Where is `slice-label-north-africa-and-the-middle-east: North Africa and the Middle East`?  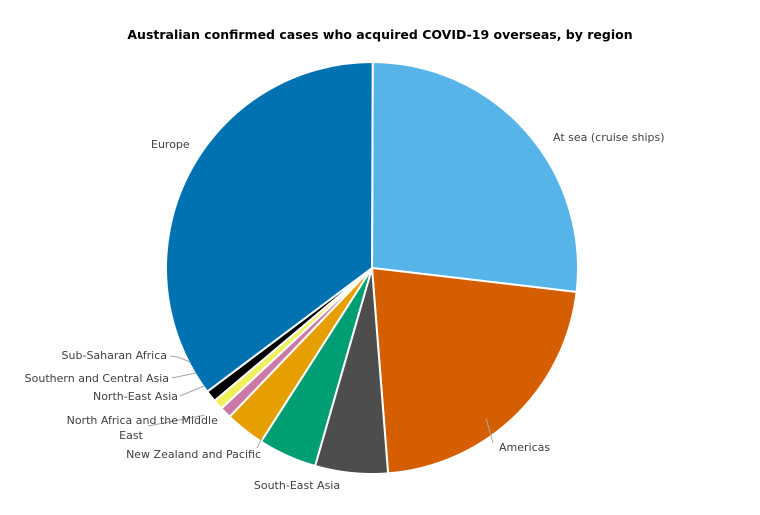 slice-label-north-africa-and-the-middle-east: North Africa and the Middle East is located at coordinates (144, 428).